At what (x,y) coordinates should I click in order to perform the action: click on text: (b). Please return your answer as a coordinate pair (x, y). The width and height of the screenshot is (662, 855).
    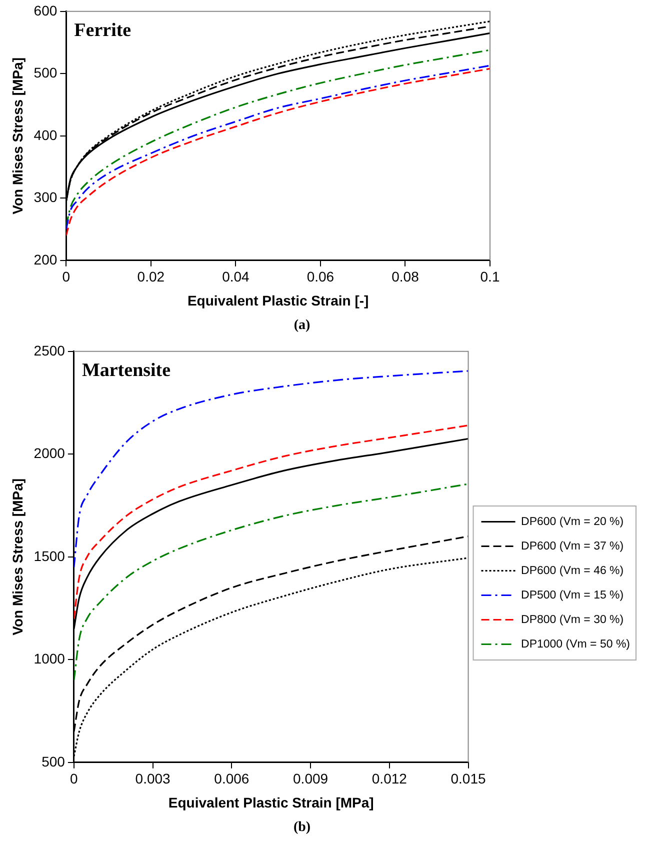
    Looking at the image, I should click on (302, 828).